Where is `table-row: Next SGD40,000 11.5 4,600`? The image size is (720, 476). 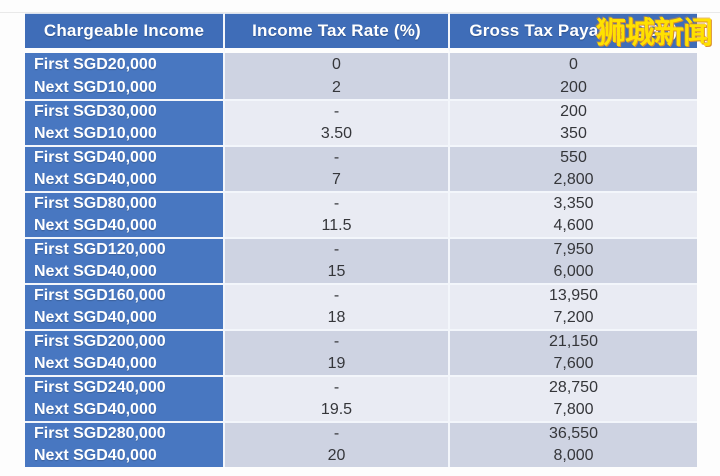 table-row: Next SGD40,000 11.5 4,600 is located at coordinates (361, 225).